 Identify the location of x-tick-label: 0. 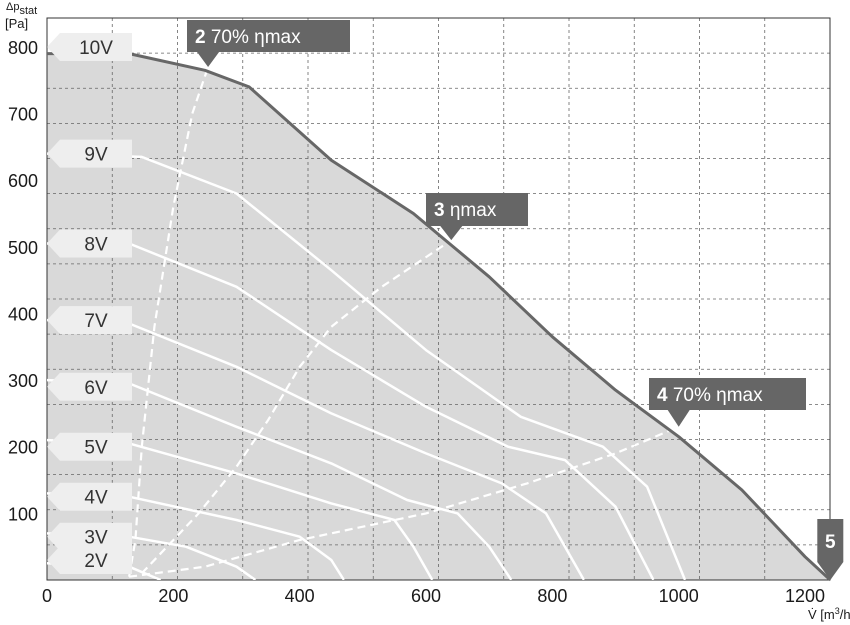
(47, 596).